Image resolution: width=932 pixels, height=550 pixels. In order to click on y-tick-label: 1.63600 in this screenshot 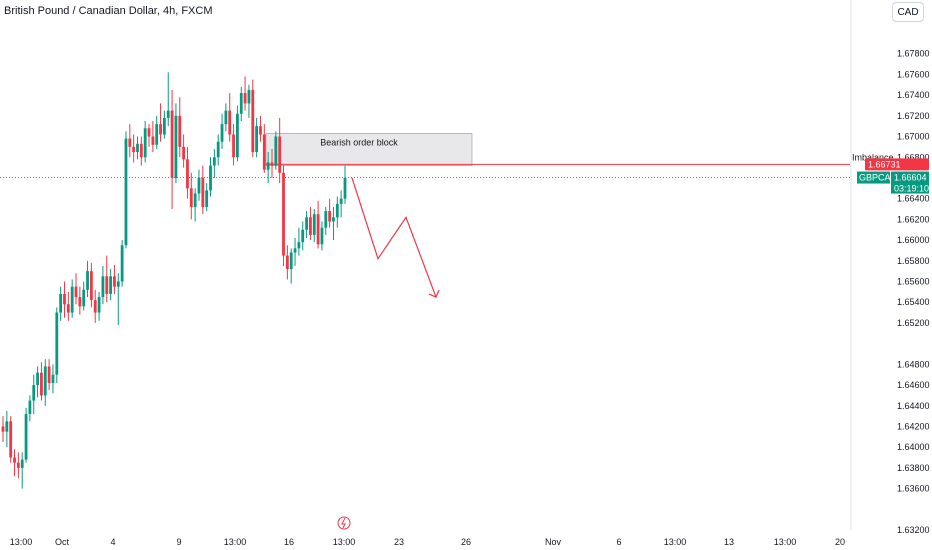, I will do `click(913, 489)`.